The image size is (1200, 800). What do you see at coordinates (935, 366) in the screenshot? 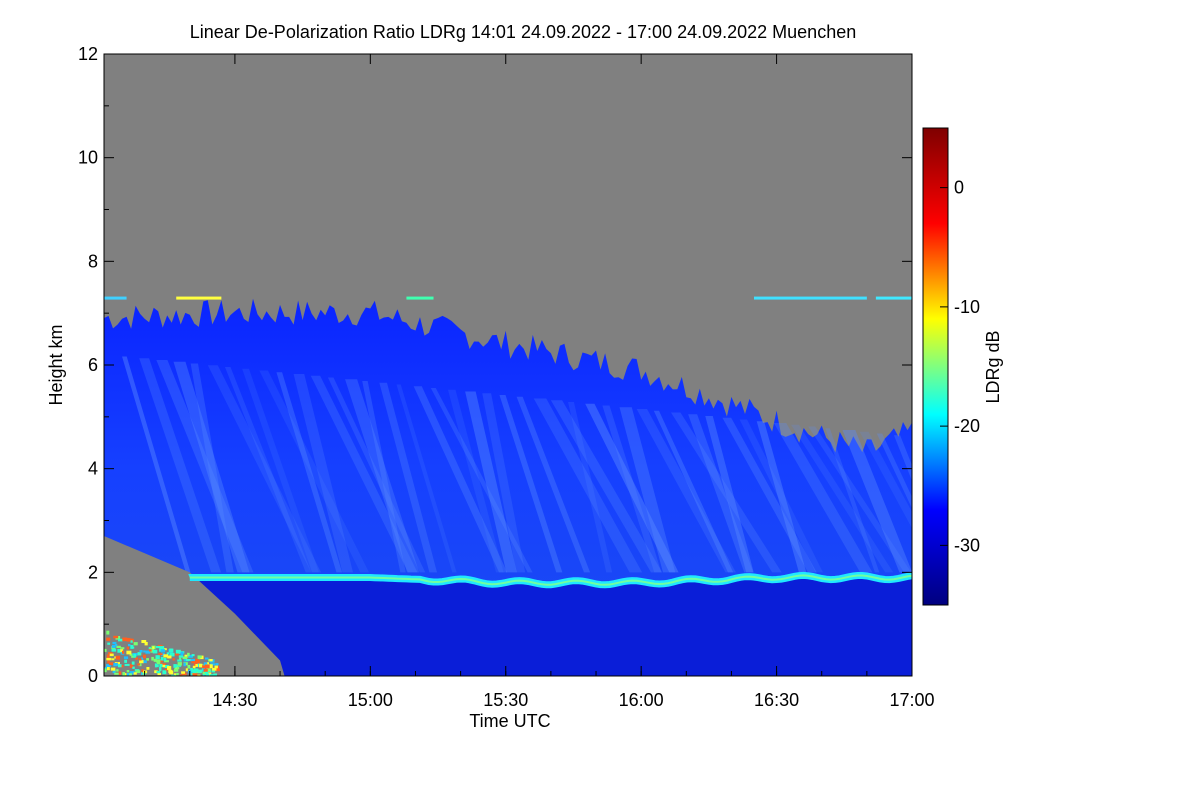
I see `colorbar-scale` at bounding box center [935, 366].